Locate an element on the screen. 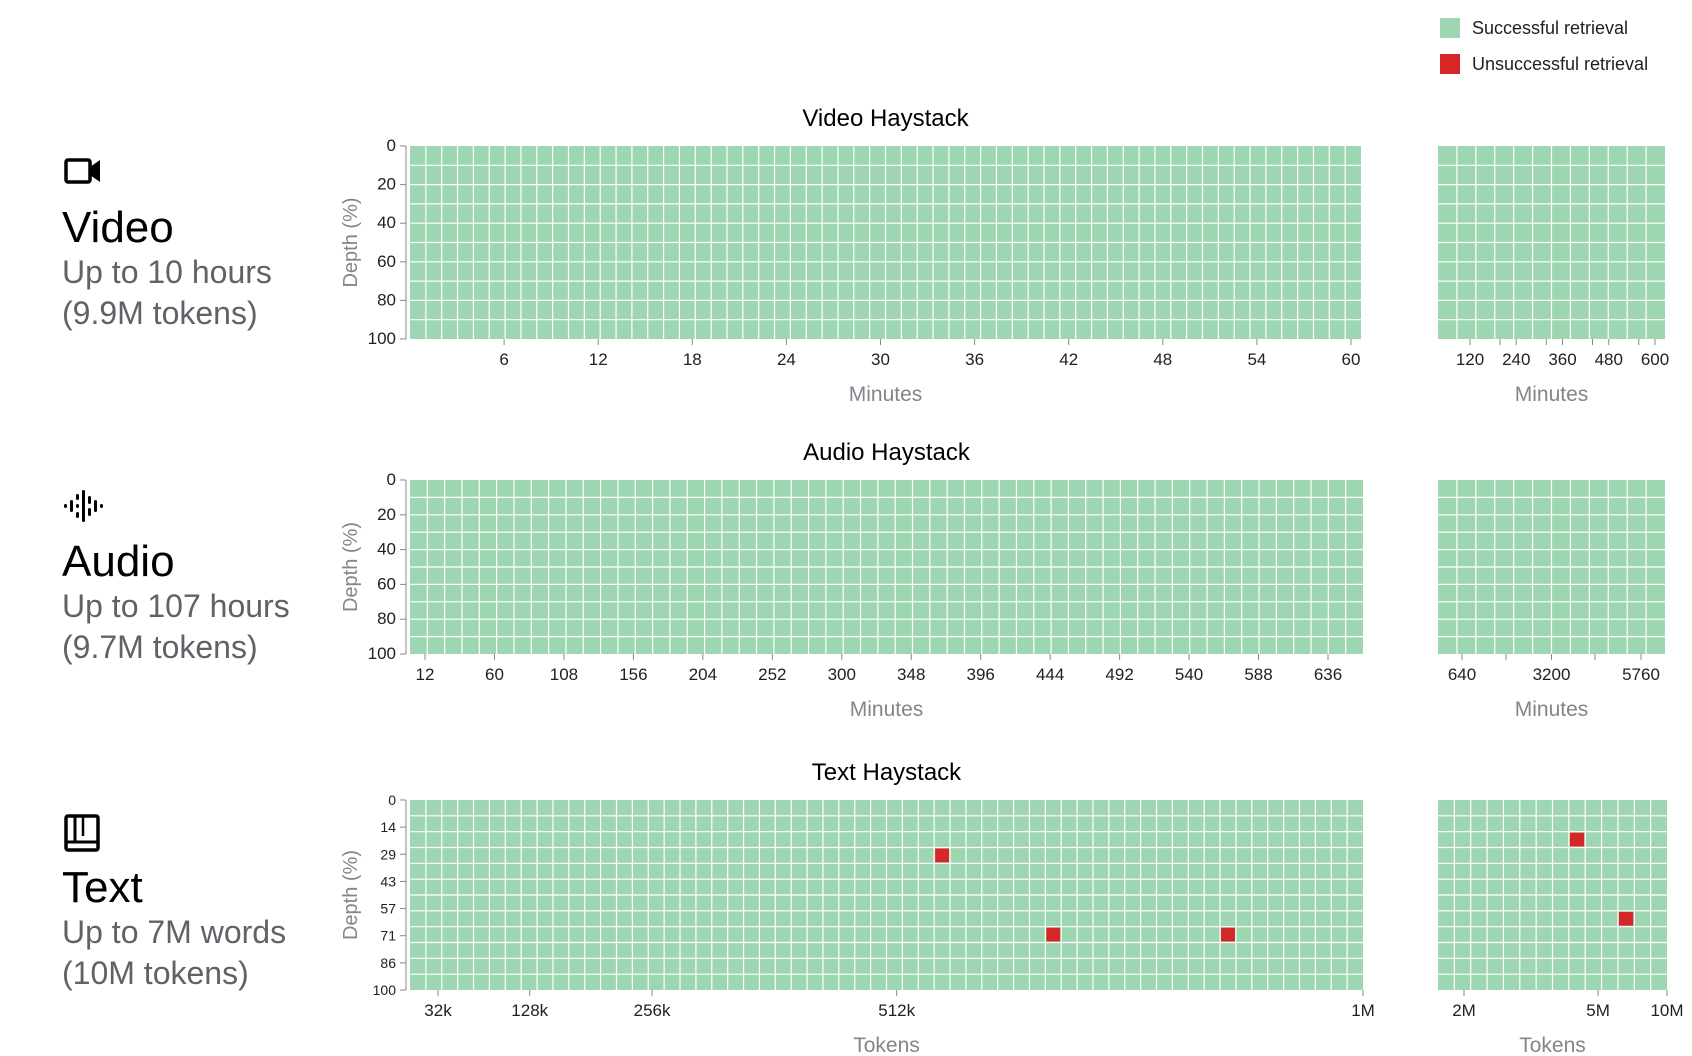 The width and height of the screenshot is (1692, 1056). chart-title: Audio Haystack is located at coordinates (887, 452).